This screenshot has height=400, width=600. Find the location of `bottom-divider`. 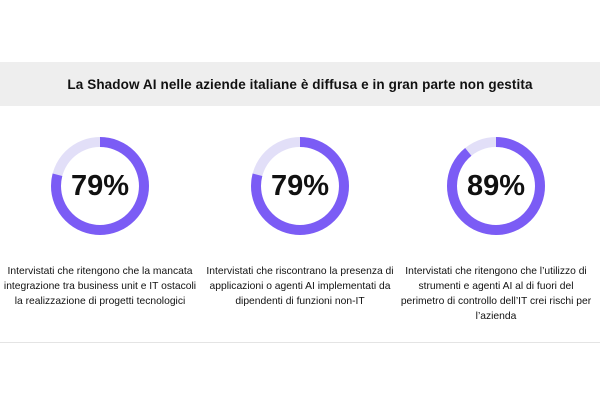

bottom-divider is located at coordinates (300, 342).